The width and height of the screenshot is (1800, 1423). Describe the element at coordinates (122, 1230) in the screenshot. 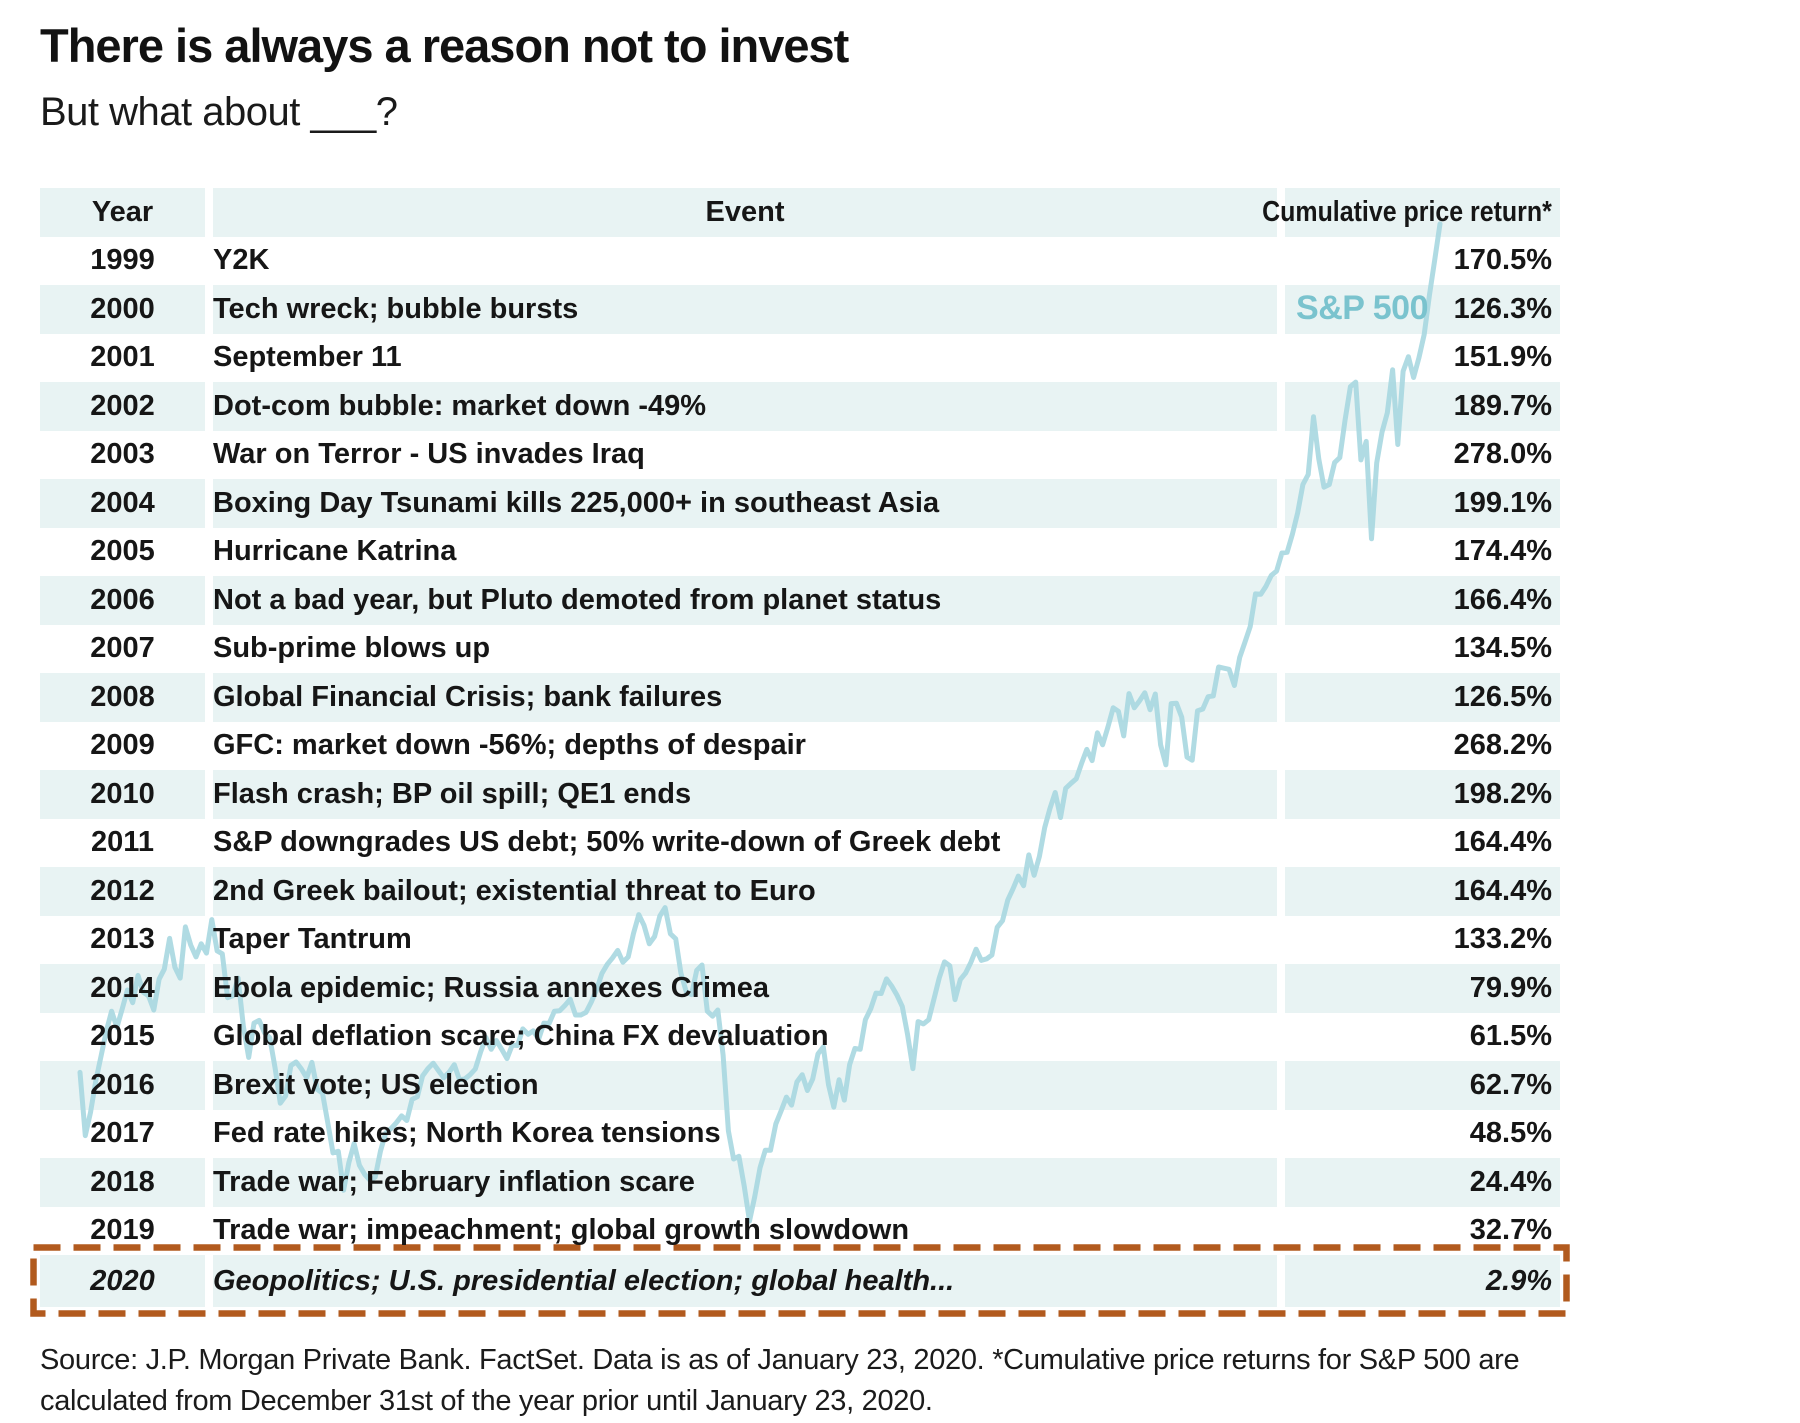

I see `year-cell: 2019` at that location.